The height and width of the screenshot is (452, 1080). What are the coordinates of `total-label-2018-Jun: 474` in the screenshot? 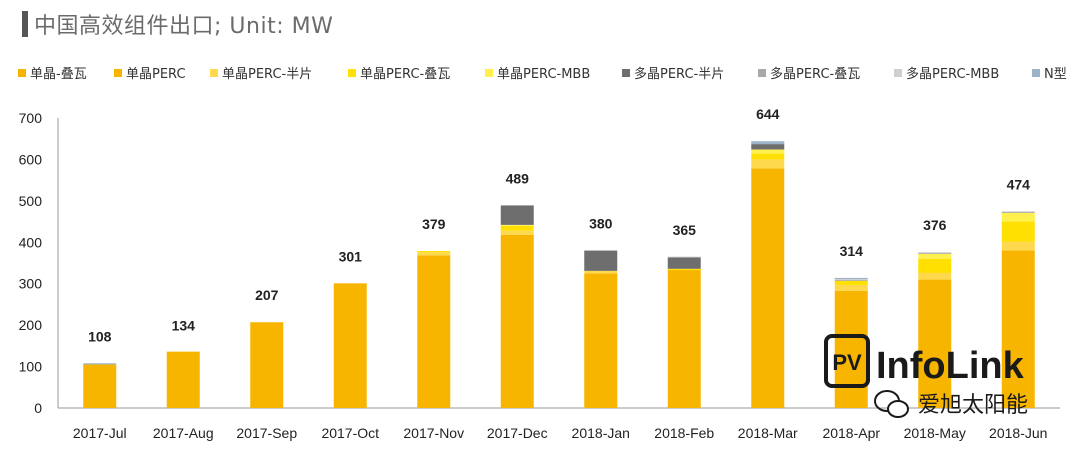 It's located at (1019, 185).